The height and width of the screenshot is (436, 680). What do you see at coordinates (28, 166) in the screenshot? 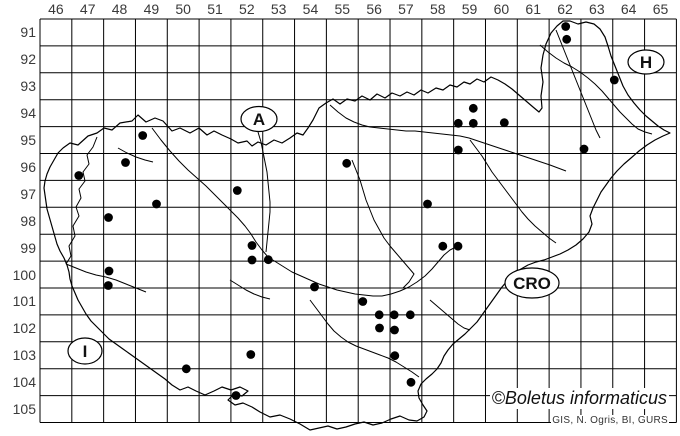
I see `row-label-96: 96` at bounding box center [28, 166].